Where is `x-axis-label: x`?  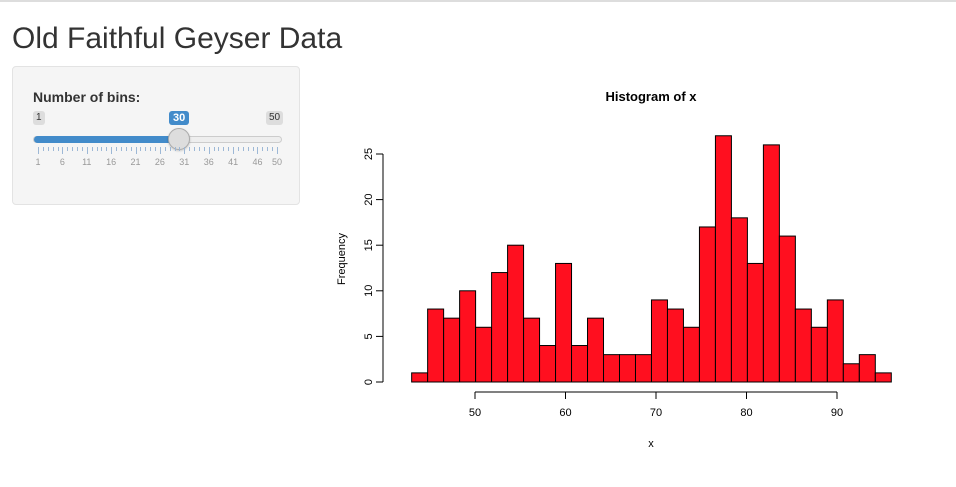
x-axis-label: x is located at coordinates (651, 444).